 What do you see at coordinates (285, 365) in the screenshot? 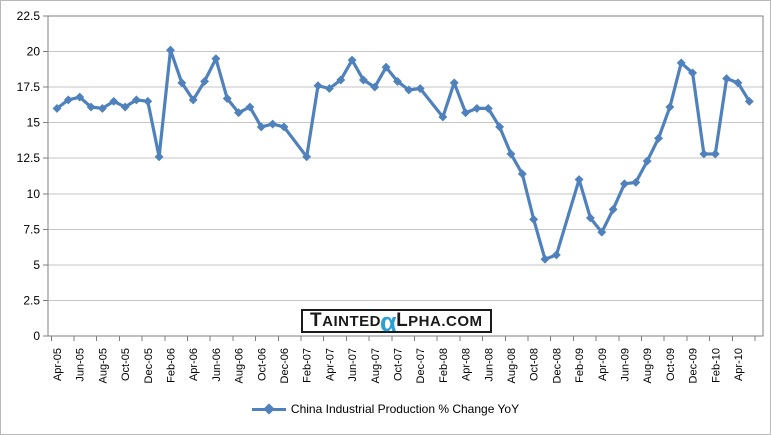
I see `x-axis-label: Dec-06` at bounding box center [285, 365].